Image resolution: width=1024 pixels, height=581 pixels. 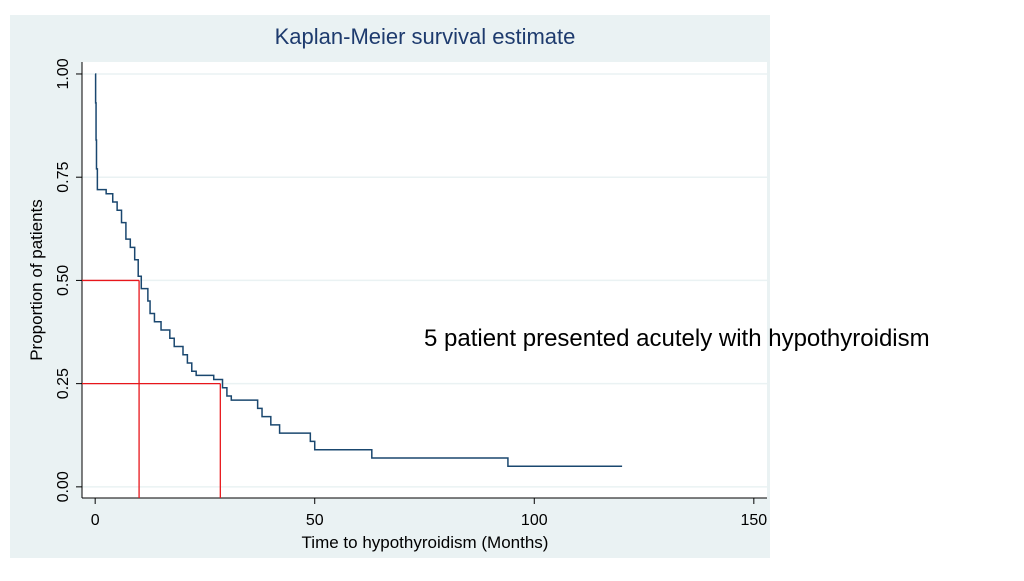 What do you see at coordinates (95, 520) in the screenshot?
I see `x-tick-label: 0` at bounding box center [95, 520].